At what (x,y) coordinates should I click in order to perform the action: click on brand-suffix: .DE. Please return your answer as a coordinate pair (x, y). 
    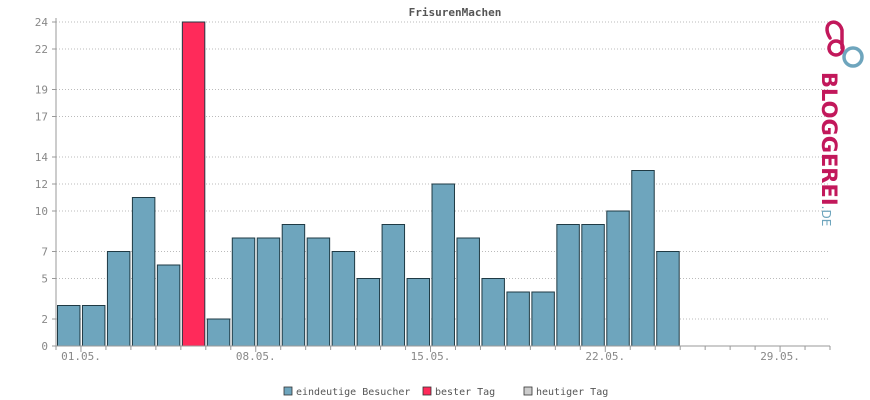
    Looking at the image, I should click on (826, 216).